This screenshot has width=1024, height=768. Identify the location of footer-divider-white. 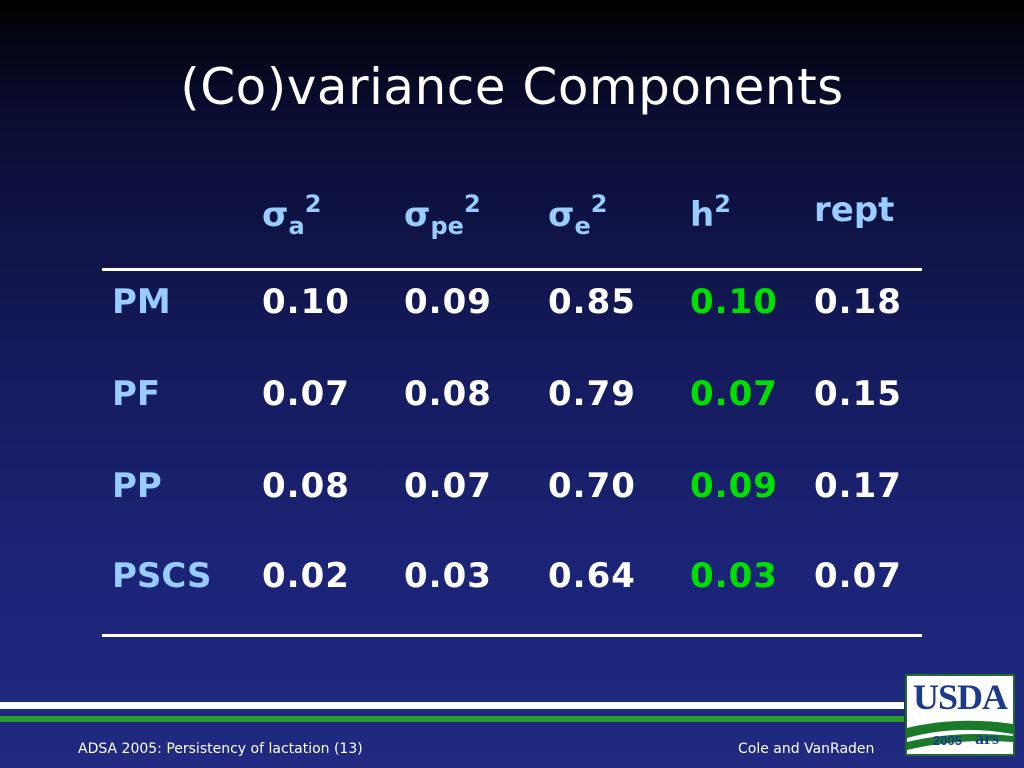
(452, 705).